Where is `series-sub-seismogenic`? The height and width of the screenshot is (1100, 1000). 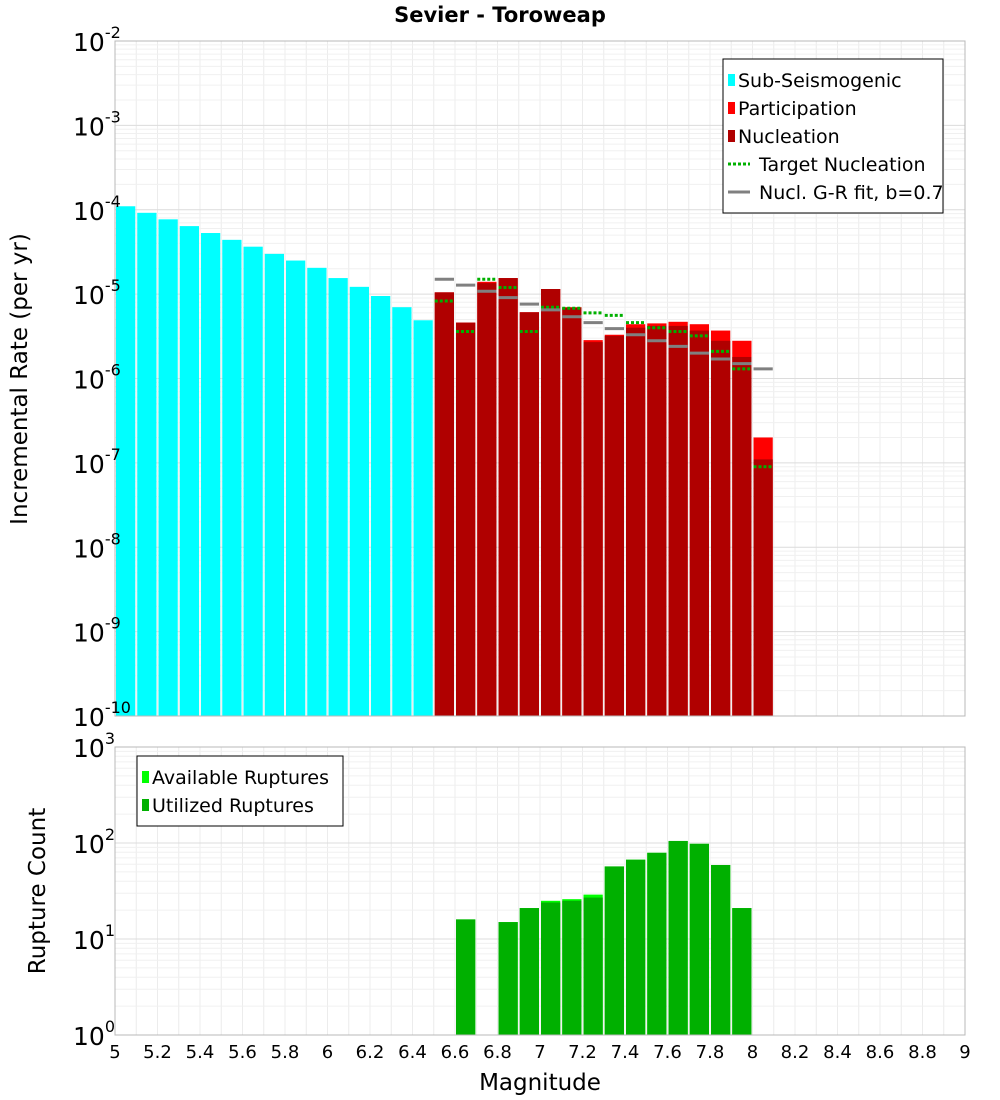 series-sub-seismogenic is located at coordinates (274, 461).